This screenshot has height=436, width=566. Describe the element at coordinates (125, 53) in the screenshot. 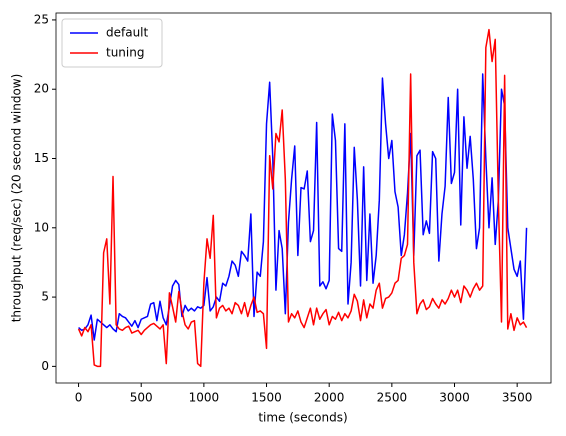

I see `legend-label: tuning` at that location.